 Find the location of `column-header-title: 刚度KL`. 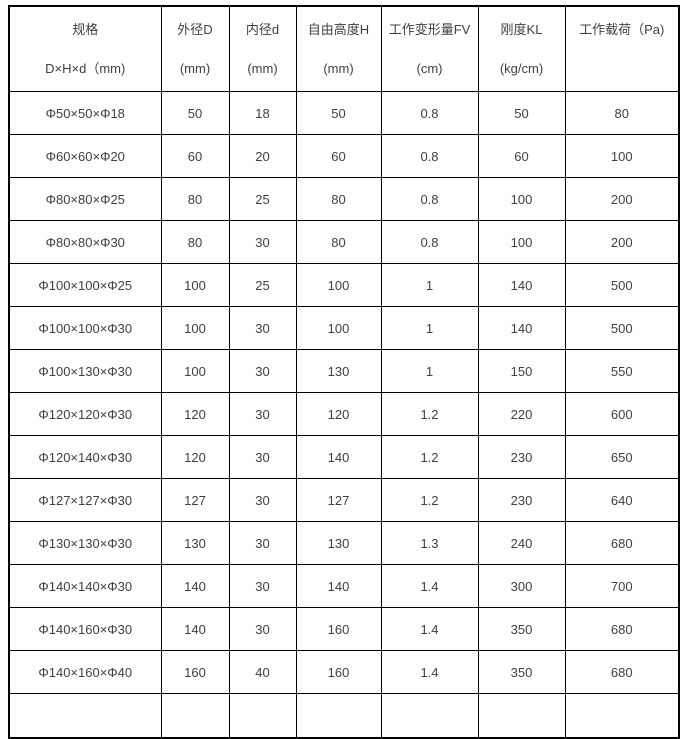

column-header-title: 刚度KL is located at coordinates (521, 29).